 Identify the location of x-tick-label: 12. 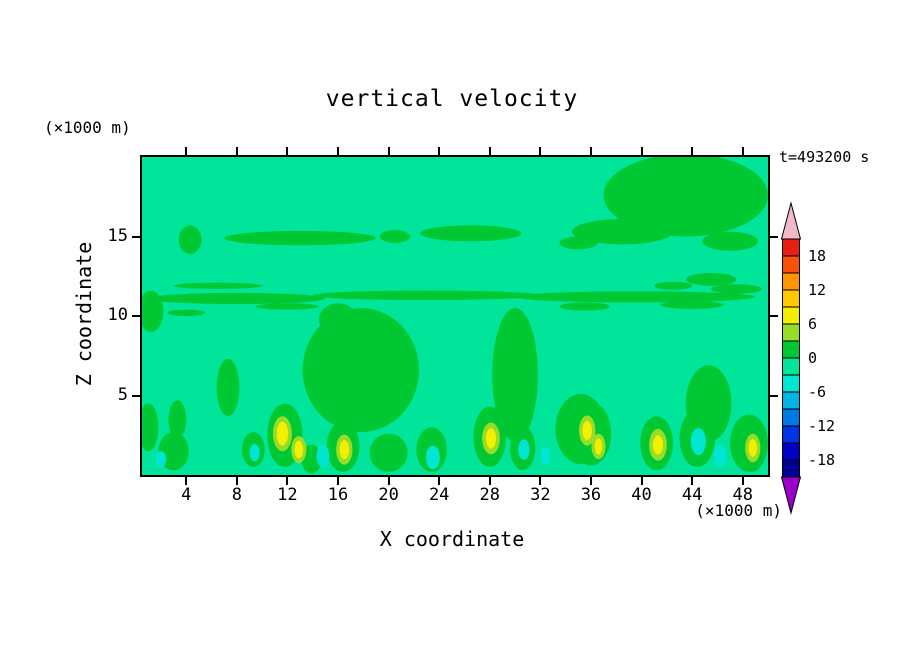
(287, 495).